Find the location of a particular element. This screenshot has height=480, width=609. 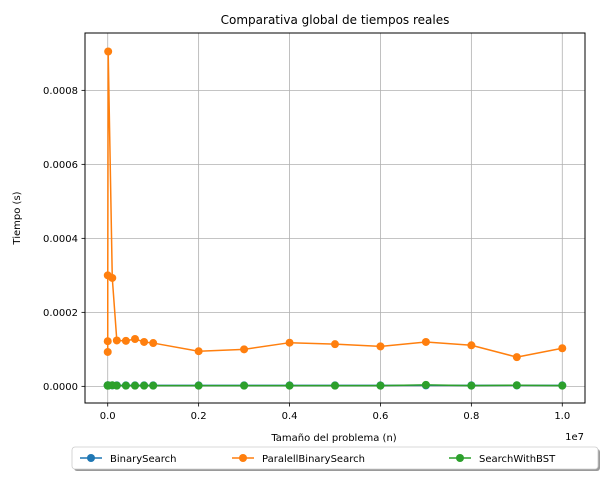

x-tick-label: 0.6 is located at coordinates (381, 416).